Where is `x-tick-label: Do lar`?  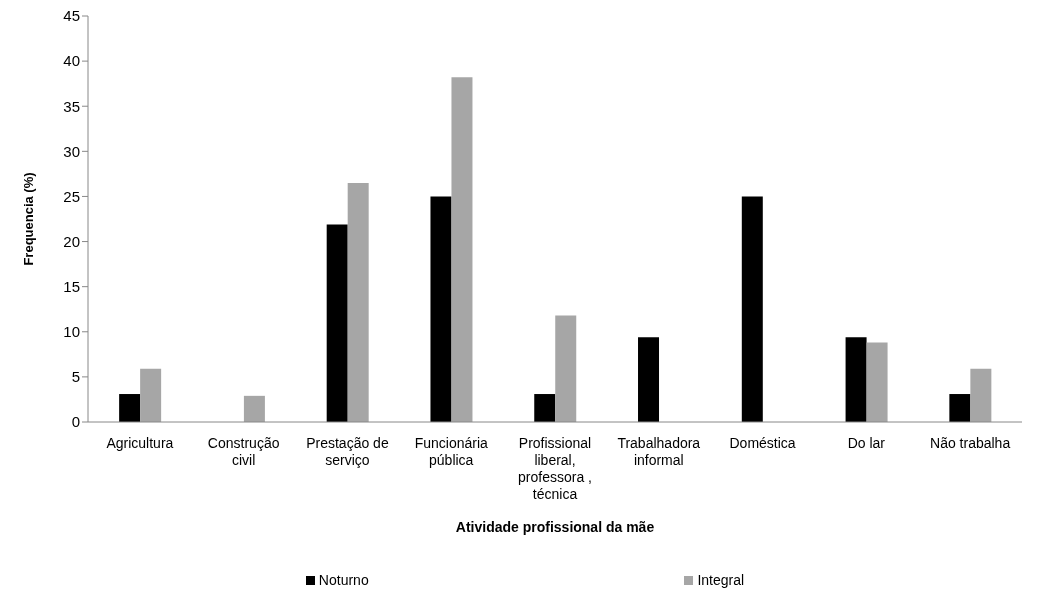
x-tick-label: Do lar is located at coordinates (866, 443).